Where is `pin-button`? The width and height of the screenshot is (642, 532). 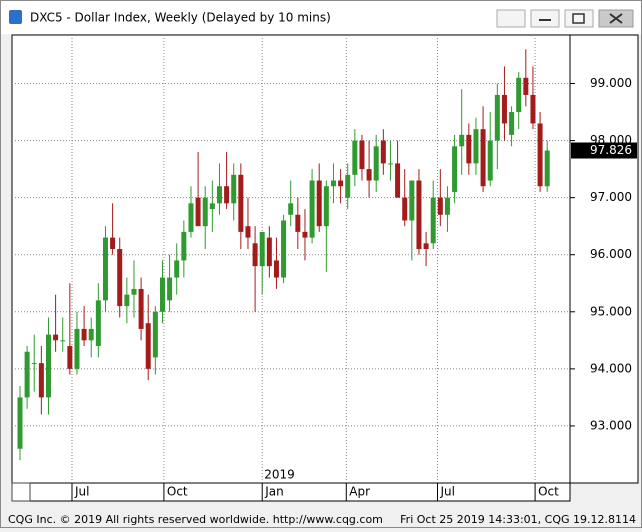
pin-button is located at coordinates (511, 18).